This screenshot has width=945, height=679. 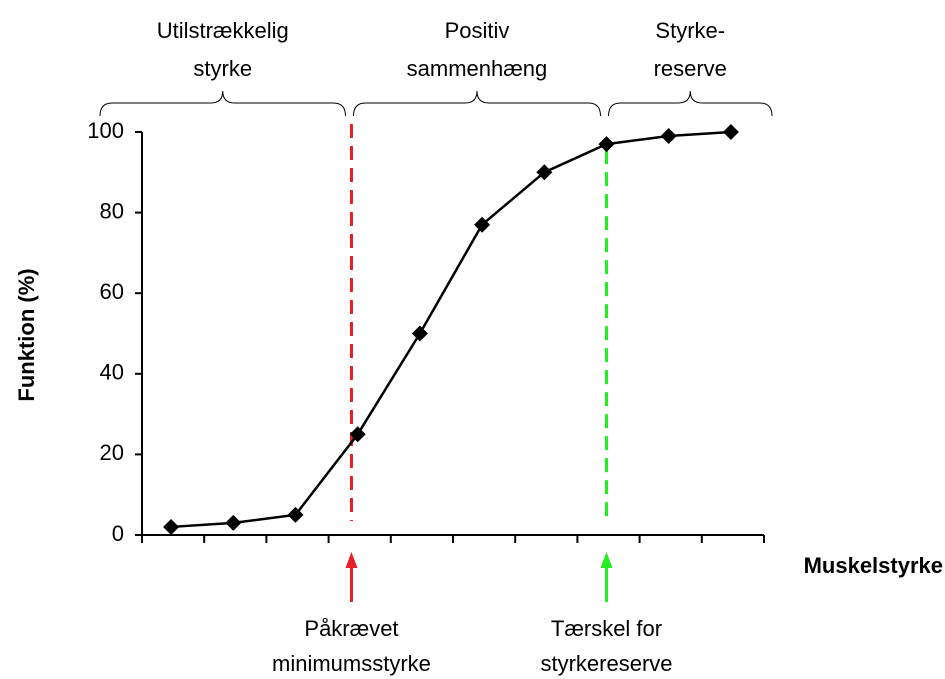 What do you see at coordinates (105, 130) in the screenshot?
I see `y-tick-label: 100` at bounding box center [105, 130].